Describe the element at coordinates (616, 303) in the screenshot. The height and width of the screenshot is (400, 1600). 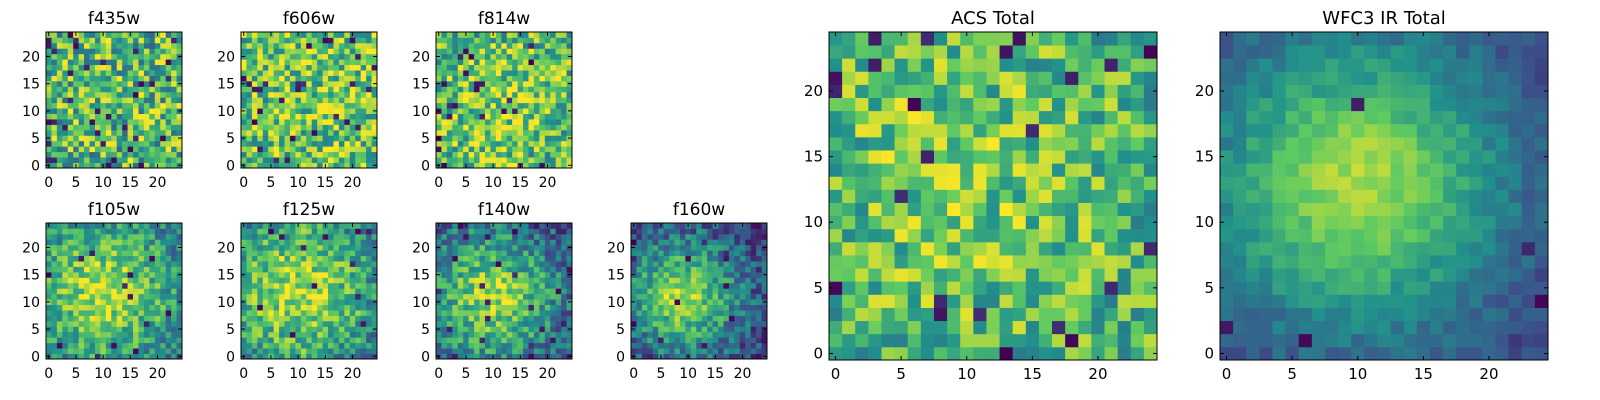
I see `y-tick-label: 10` at that location.